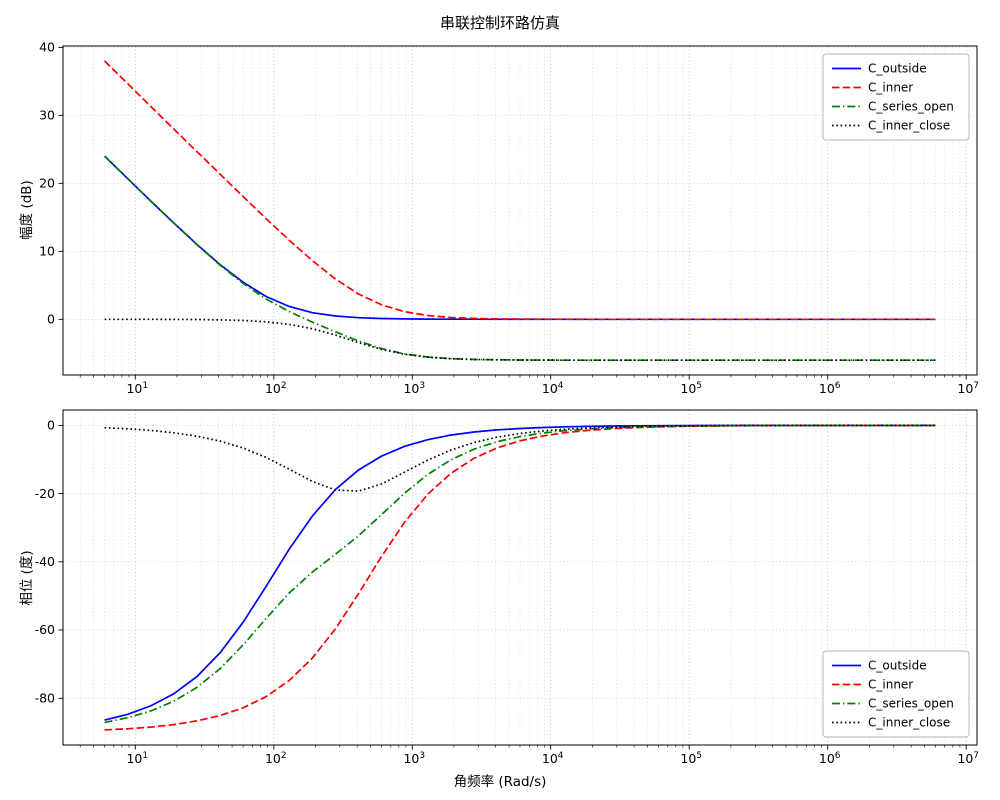 The image size is (1000, 800). I want to click on magnitude-axis-label: 幅度 (dB), so click(27, 210).